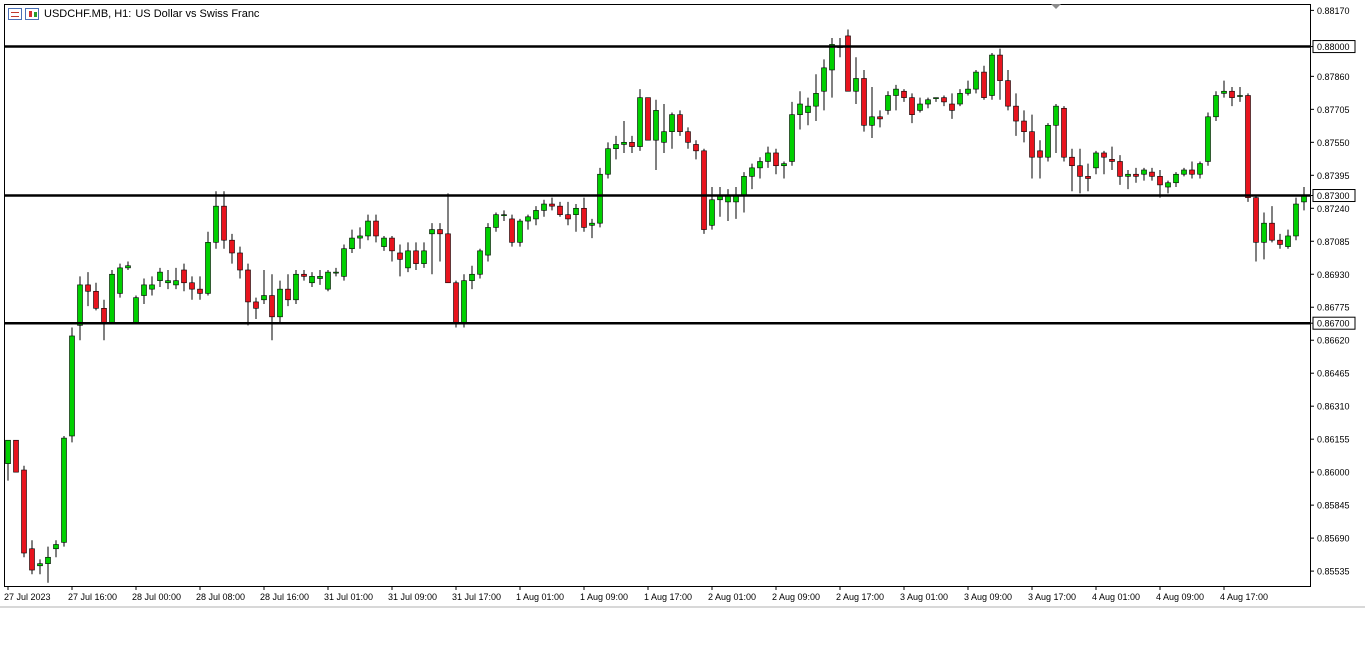 The height and width of the screenshot is (672, 1365). I want to click on y-tick-label: 0.86700, so click(1333, 324).